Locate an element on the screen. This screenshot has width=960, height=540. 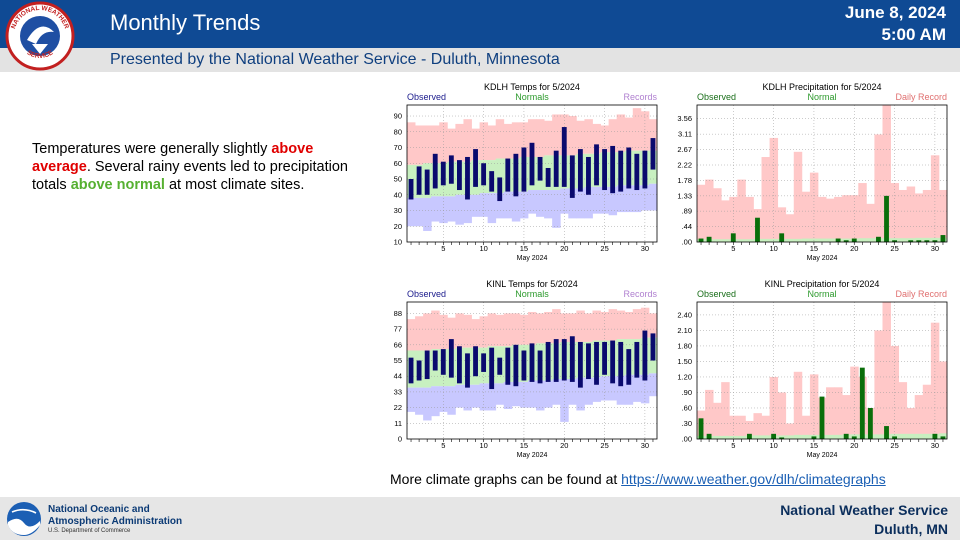
y-tick-label: 3.56 is located at coordinates (684, 118).